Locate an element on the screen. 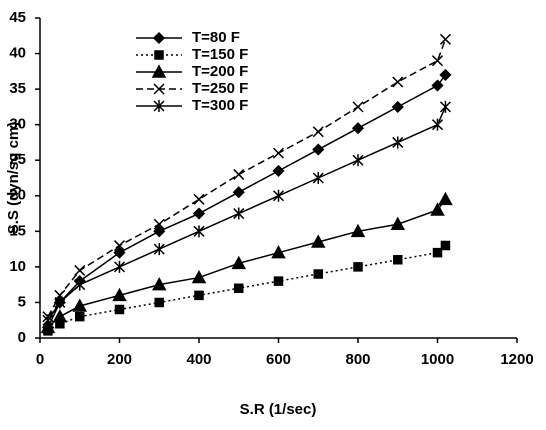 Image resolution: width=546 pixels, height=430 pixels. y-tick-label: 40 is located at coordinates (17, 53).